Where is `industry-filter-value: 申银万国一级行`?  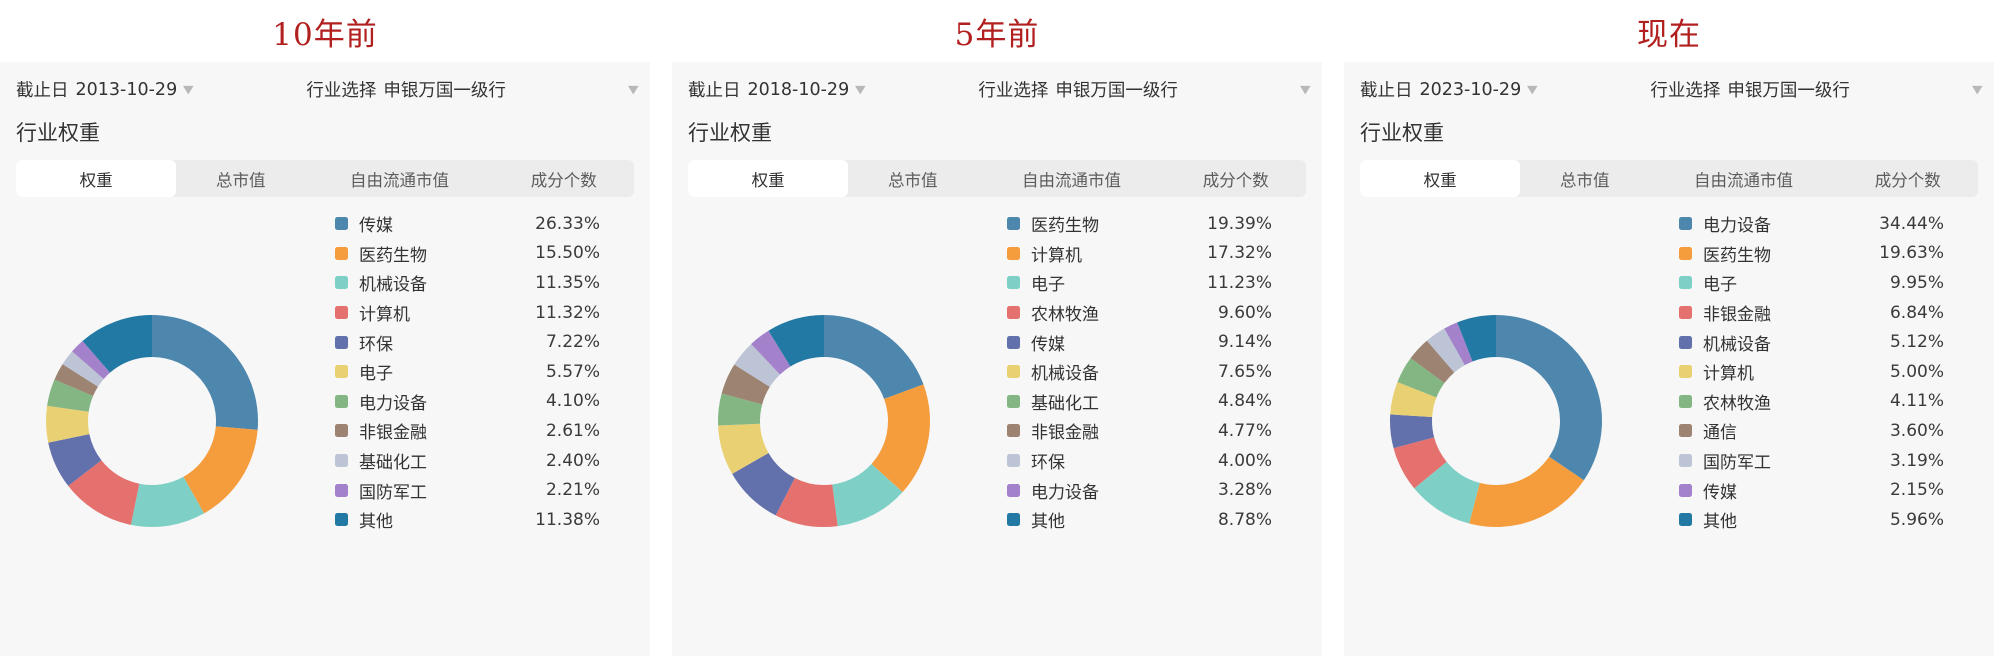
industry-filter-value: 申银万国一级行 is located at coordinates (1788, 91).